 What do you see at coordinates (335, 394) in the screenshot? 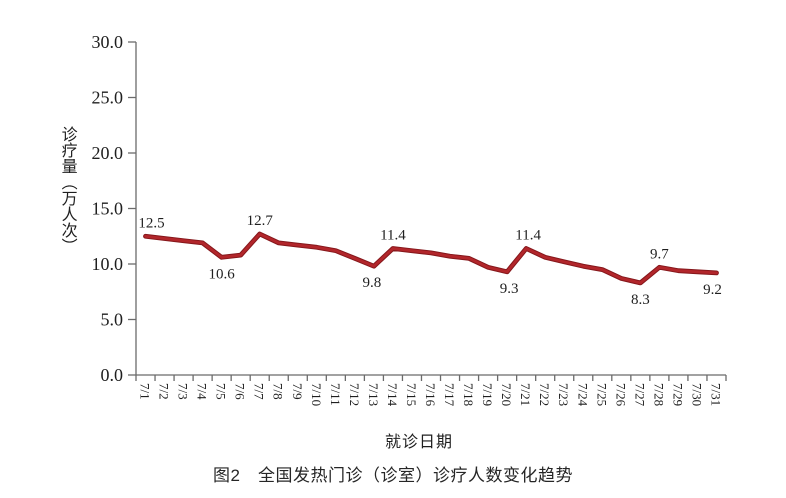
I see `x-tick-label: 7/11` at bounding box center [335, 394].